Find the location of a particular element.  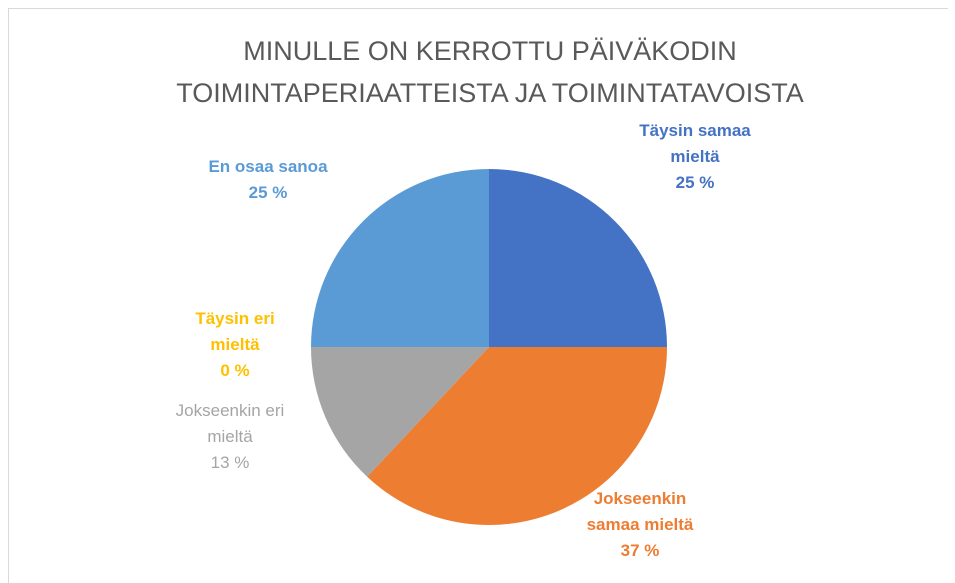

category-label: En osaa sanoa is located at coordinates (268, 166).